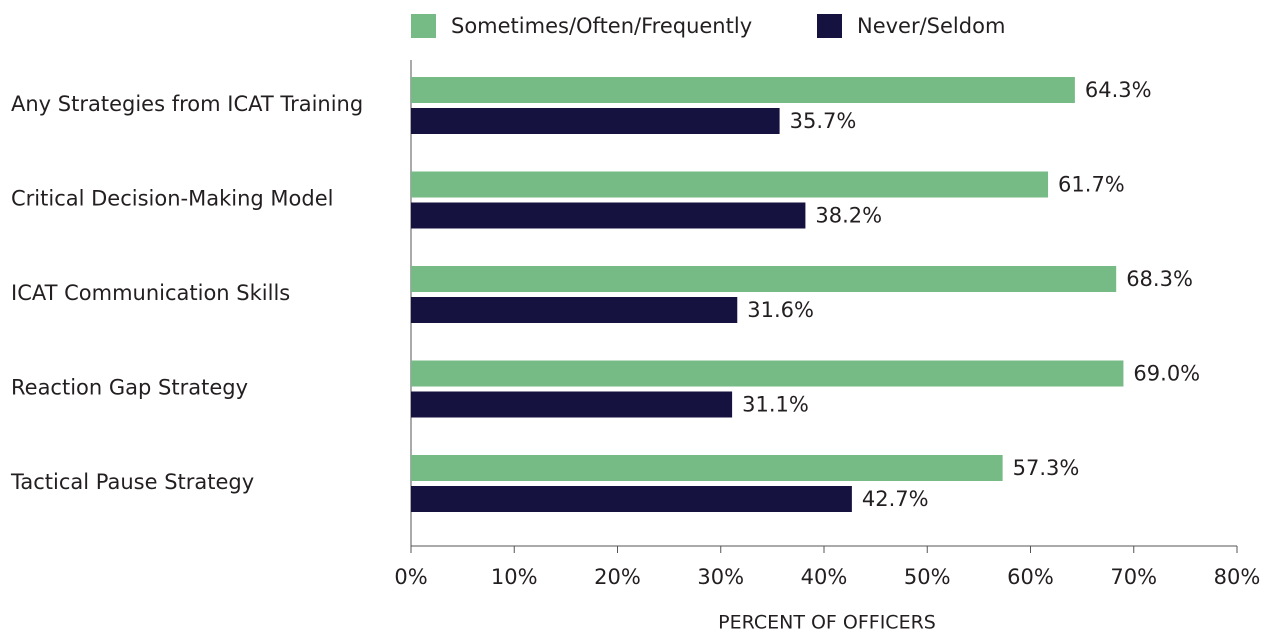  What do you see at coordinates (1133, 577) in the screenshot?
I see `x-tick-label: 70%` at bounding box center [1133, 577].